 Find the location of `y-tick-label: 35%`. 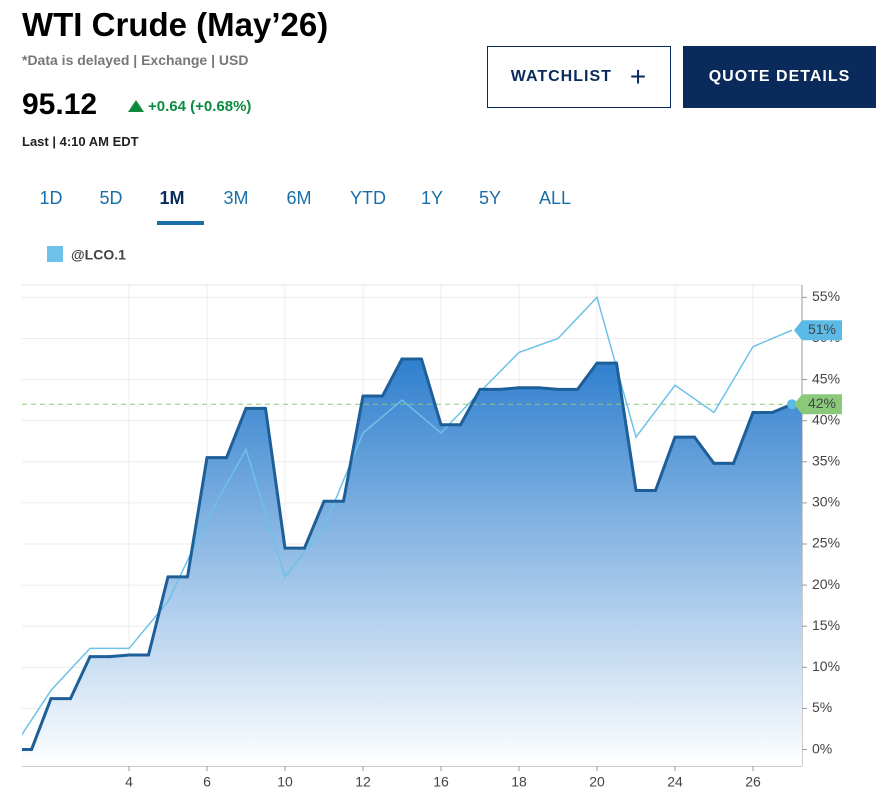

y-tick-label: 35% is located at coordinates (826, 460).